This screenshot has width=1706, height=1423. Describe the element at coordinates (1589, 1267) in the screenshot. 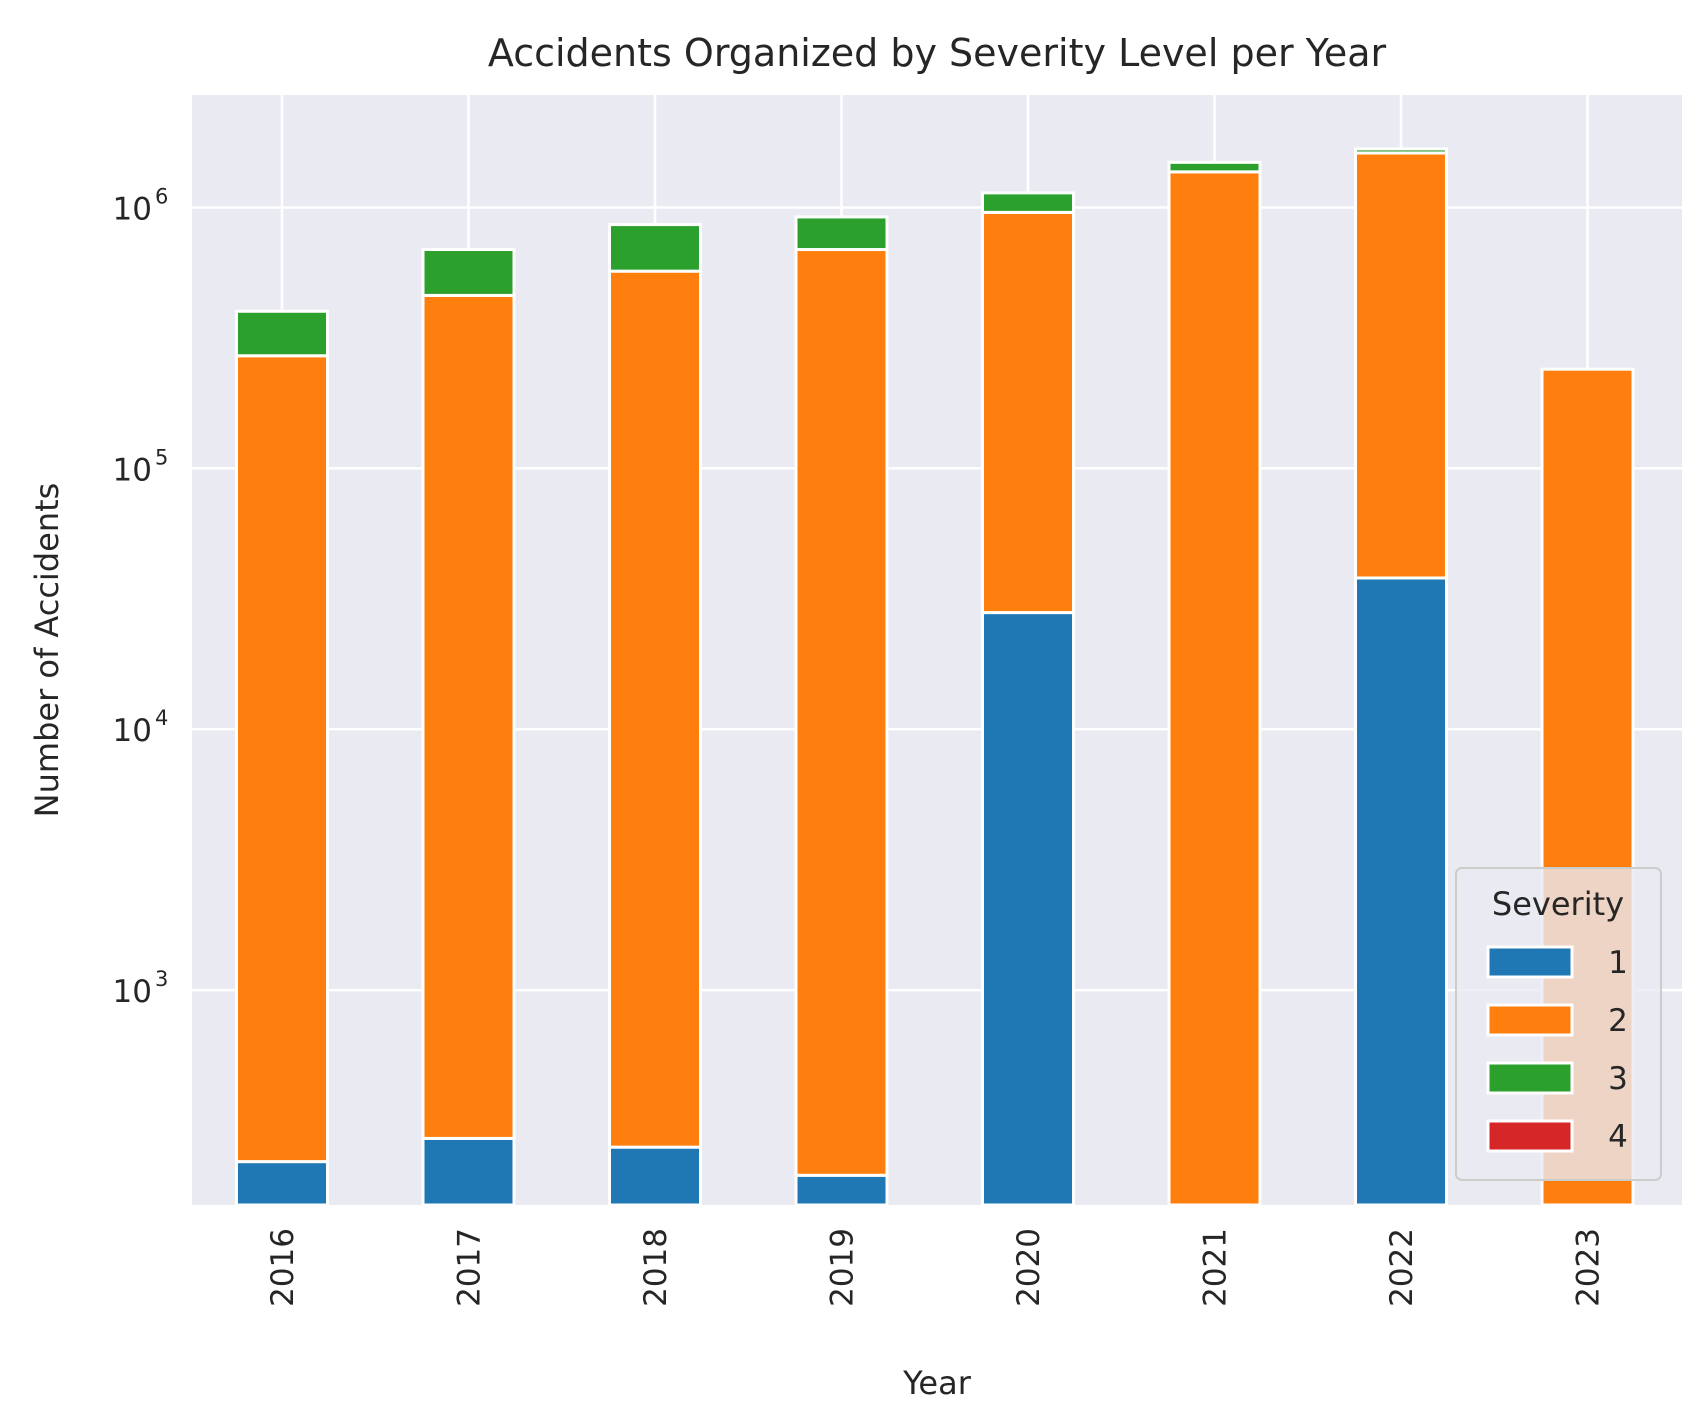

I see `x-tick-label: 2023` at that location.